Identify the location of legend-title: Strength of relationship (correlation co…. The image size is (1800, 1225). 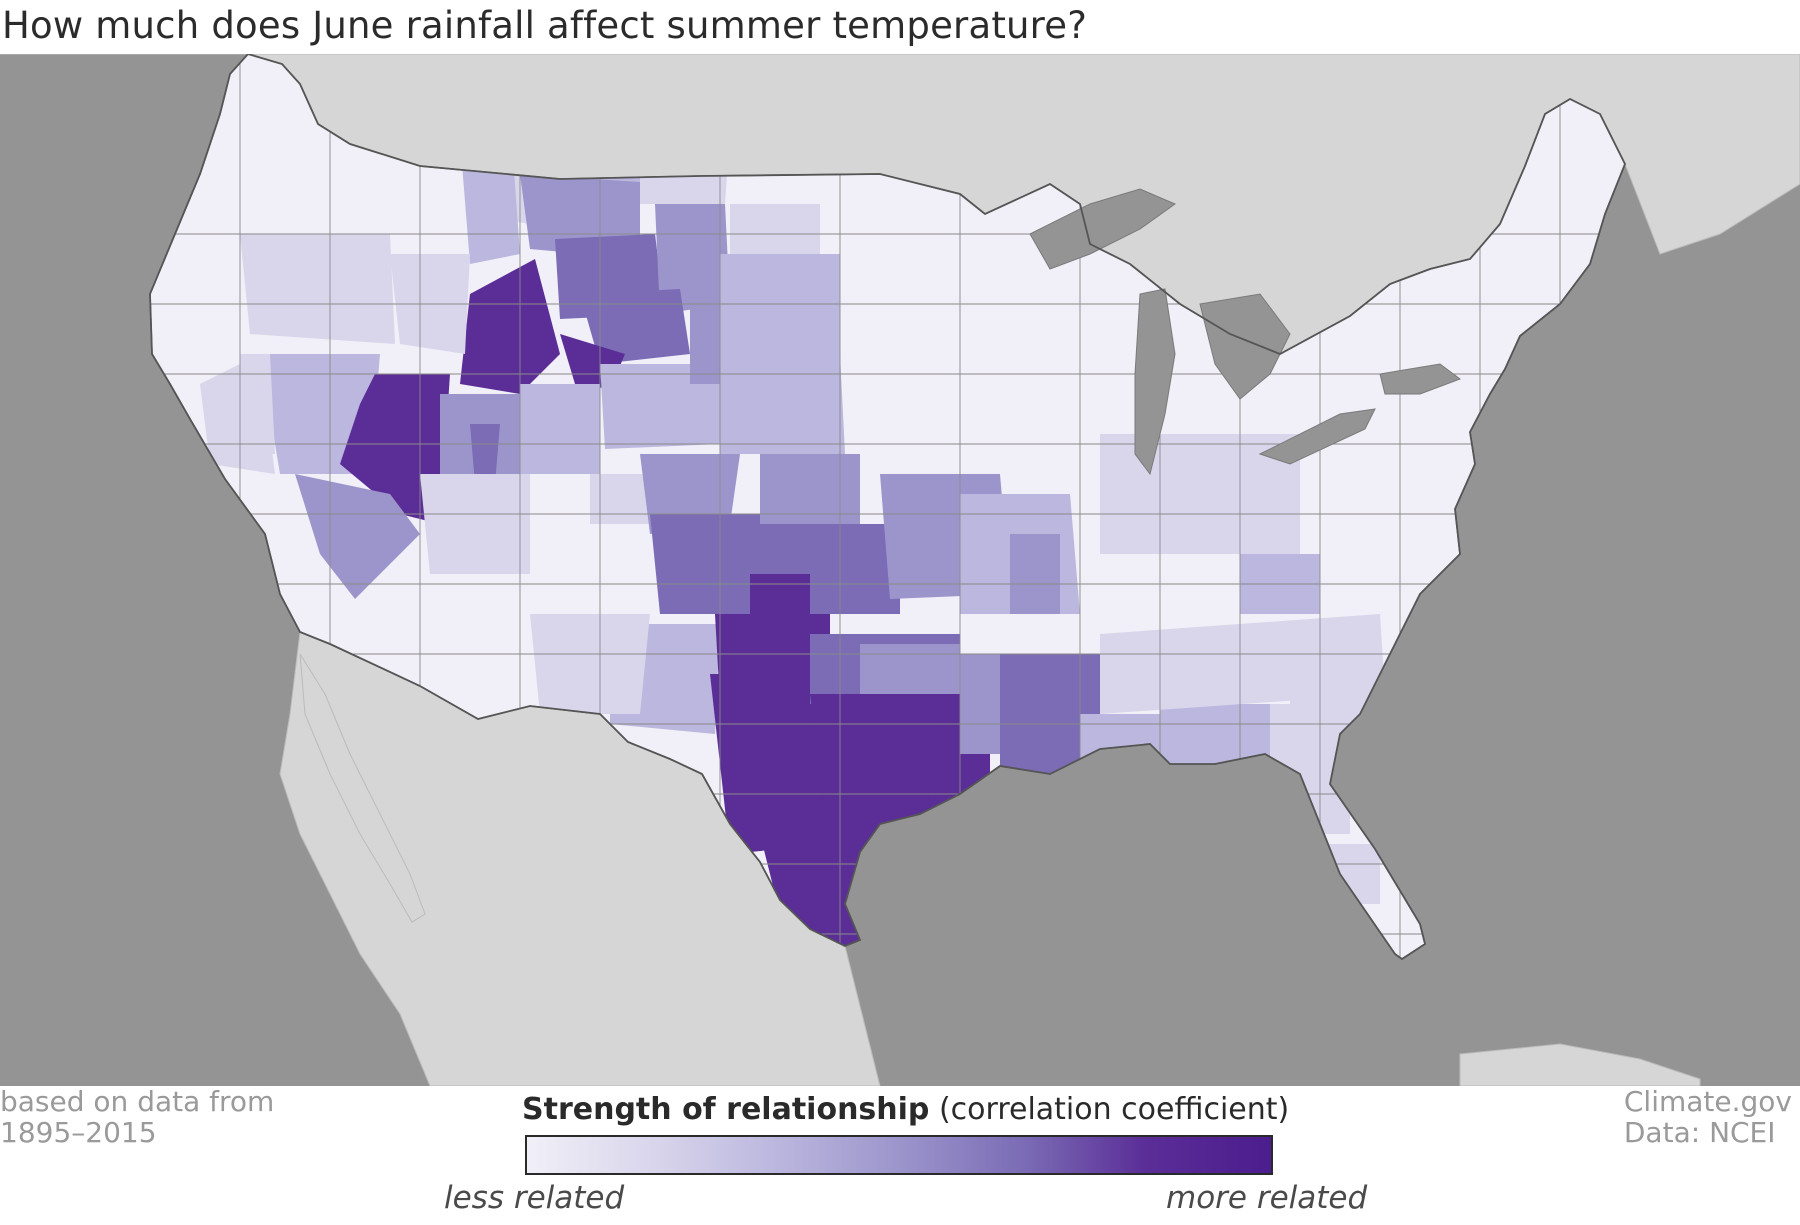
(905, 1109).